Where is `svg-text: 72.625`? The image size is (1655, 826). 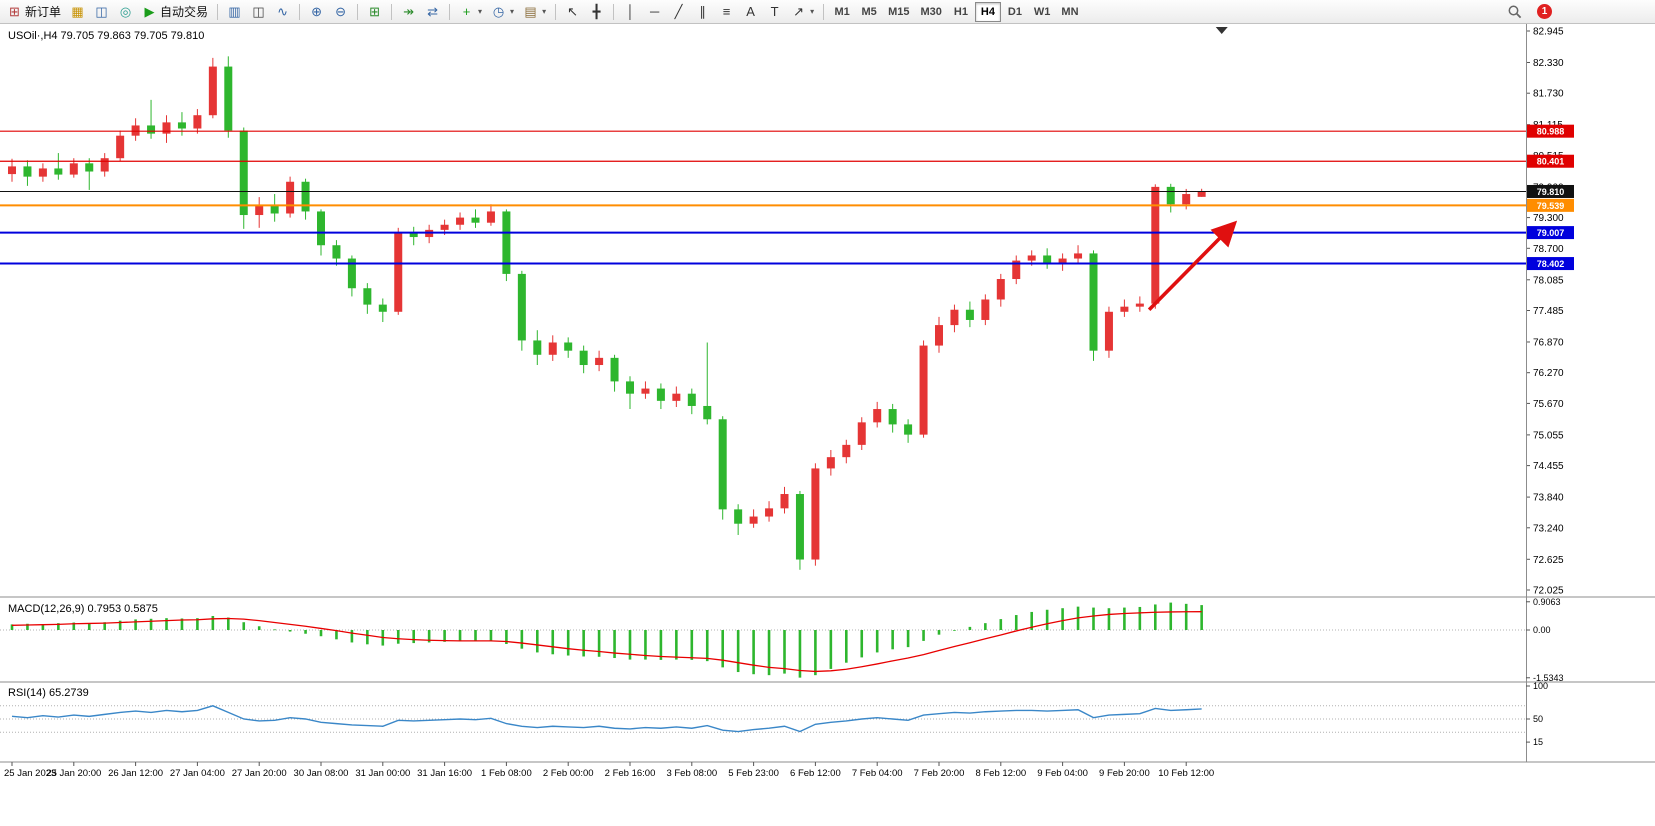
svg-text: 72.625 is located at coordinates (1548, 560).